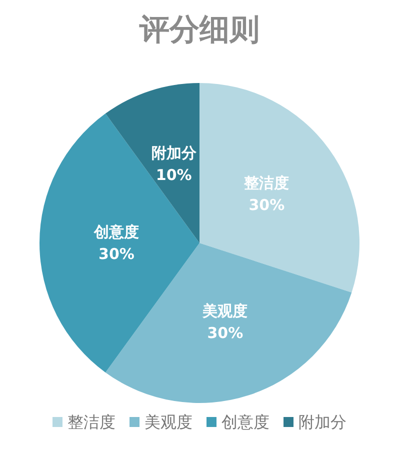 This screenshot has height=451, width=399. What do you see at coordinates (174, 175) in the screenshot?
I see `data-label: 10%` at bounding box center [174, 175].